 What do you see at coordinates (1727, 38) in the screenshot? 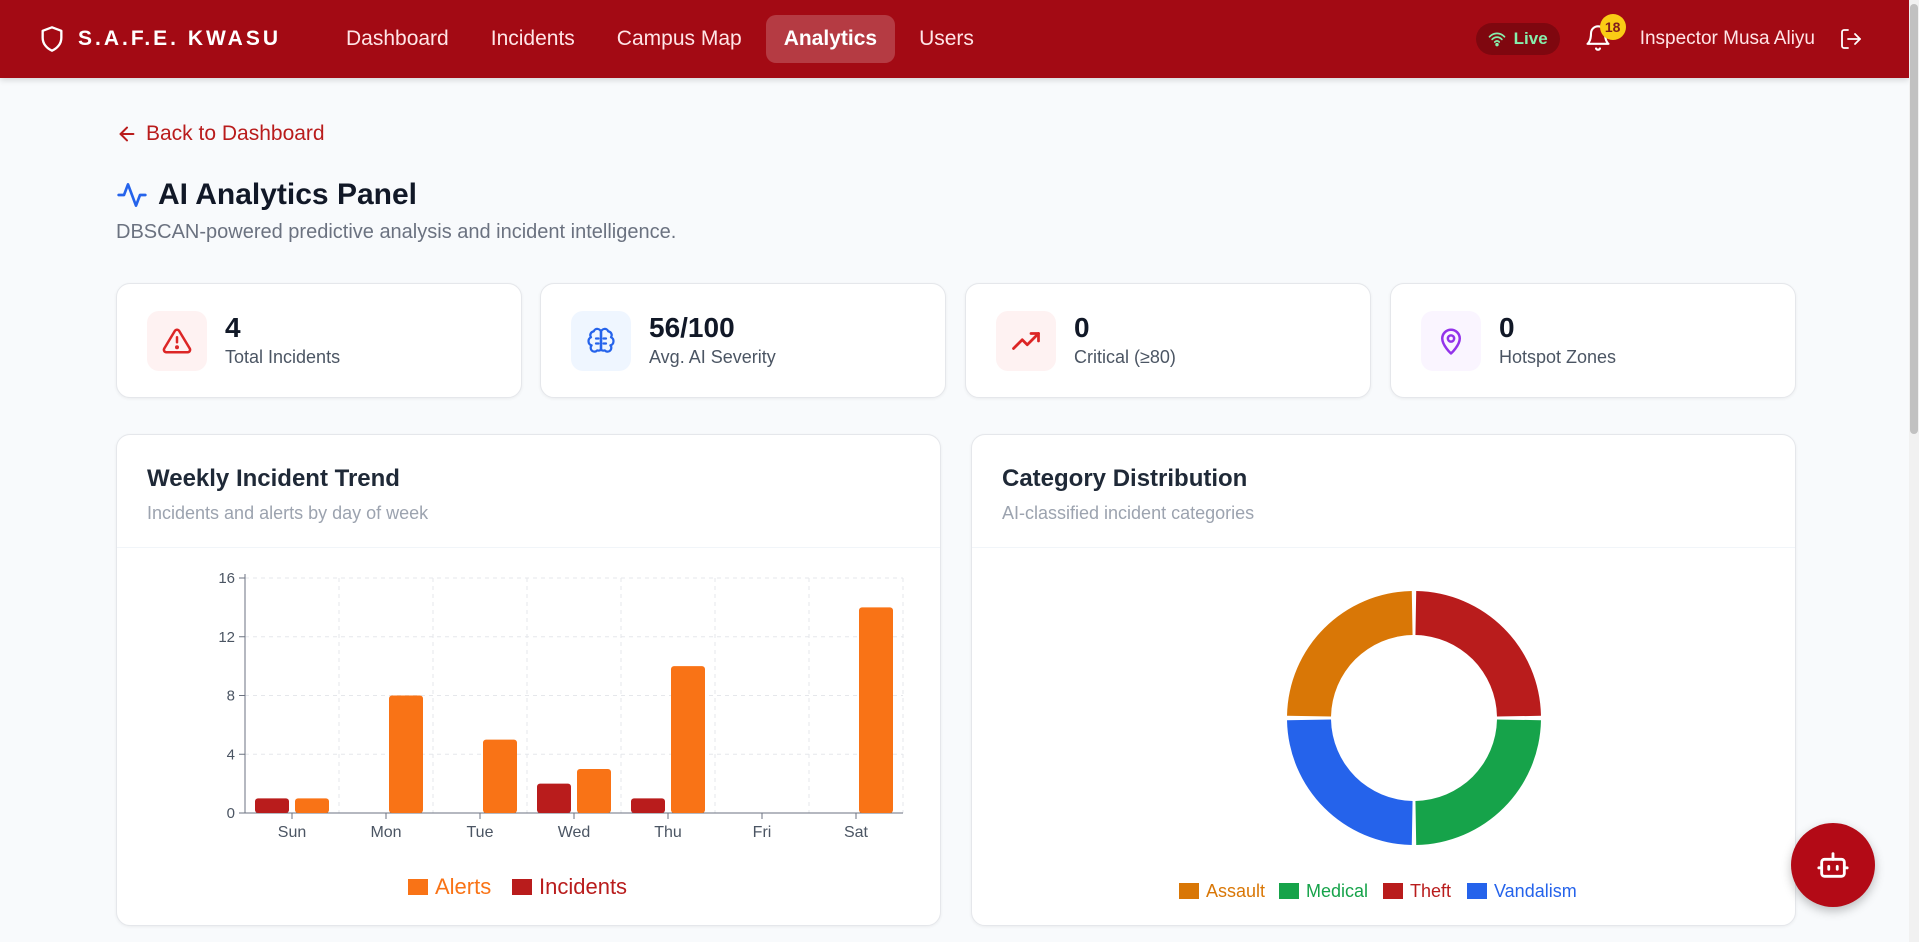
I see `user-name: Inspector Musa Aliyu` at bounding box center [1727, 38].